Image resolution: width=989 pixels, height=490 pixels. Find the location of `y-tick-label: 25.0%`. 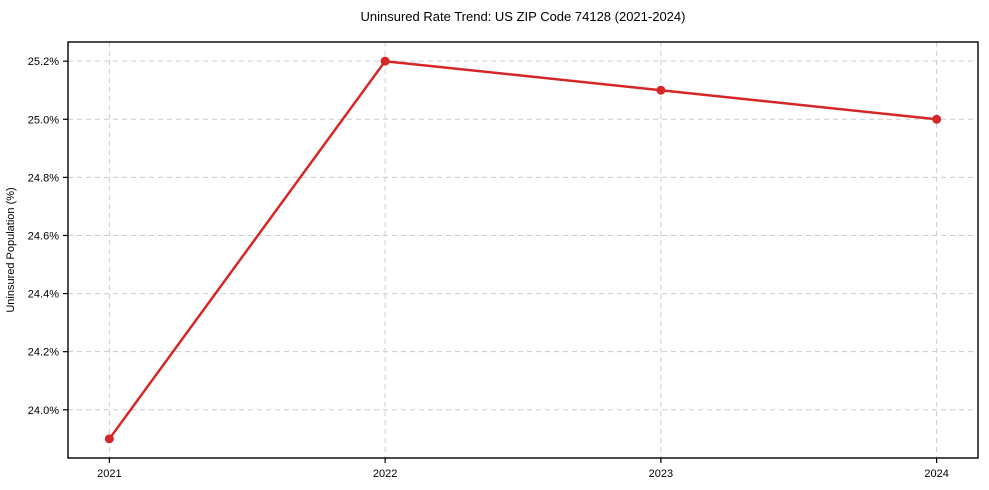

y-tick-label: 25.0% is located at coordinates (43, 120).